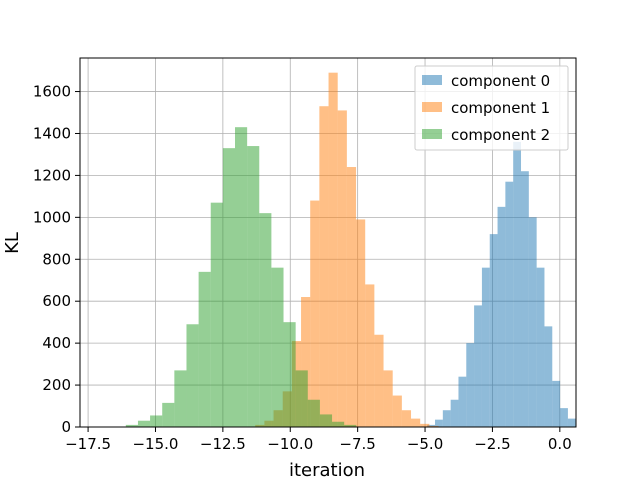 This screenshot has width=640, height=480. I want to click on y-axis-label: KL, so click(12, 243).